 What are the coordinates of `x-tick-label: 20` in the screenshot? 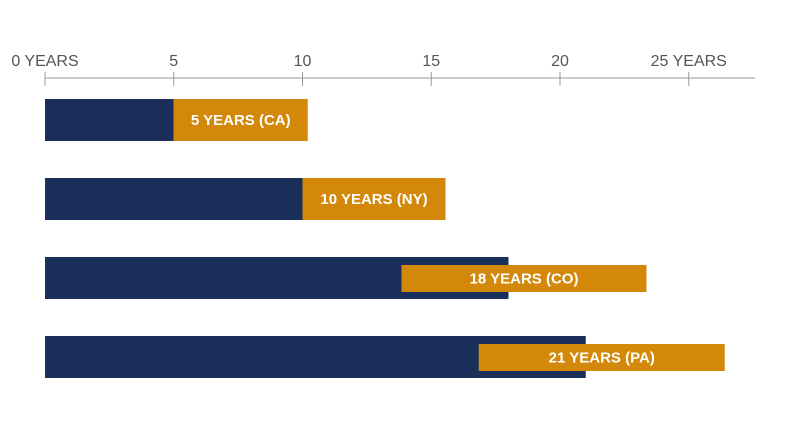 It's located at (560, 61).